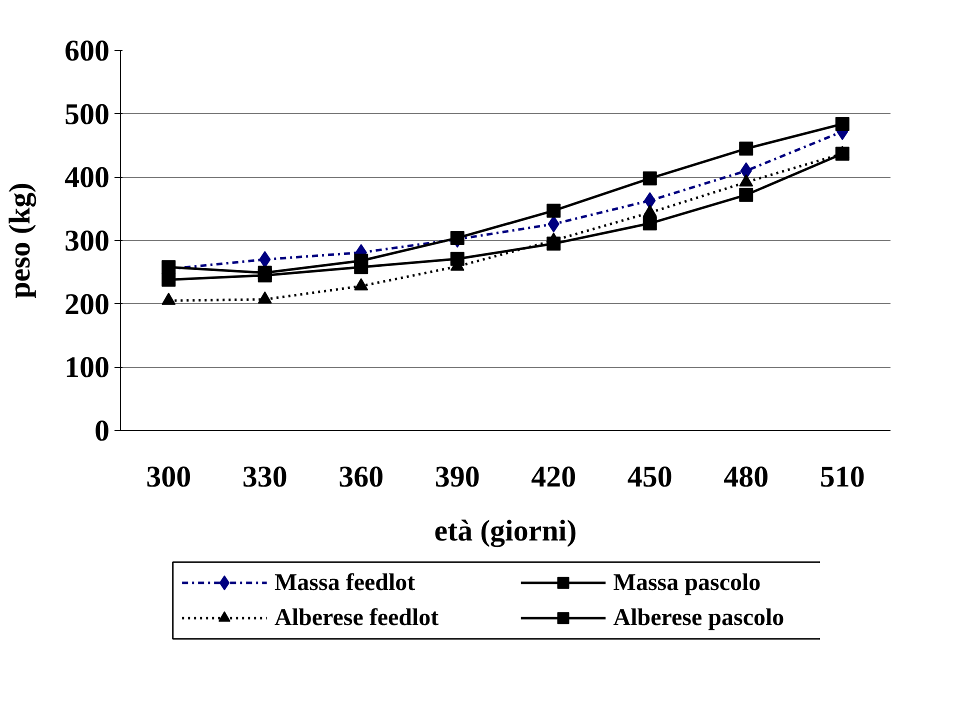 Image resolution: width=975 pixels, height=718 pixels. What do you see at coordinates (553, 477) in the screenshot?
I see `x-tick-label: 420` at bounding box center [553, 477].